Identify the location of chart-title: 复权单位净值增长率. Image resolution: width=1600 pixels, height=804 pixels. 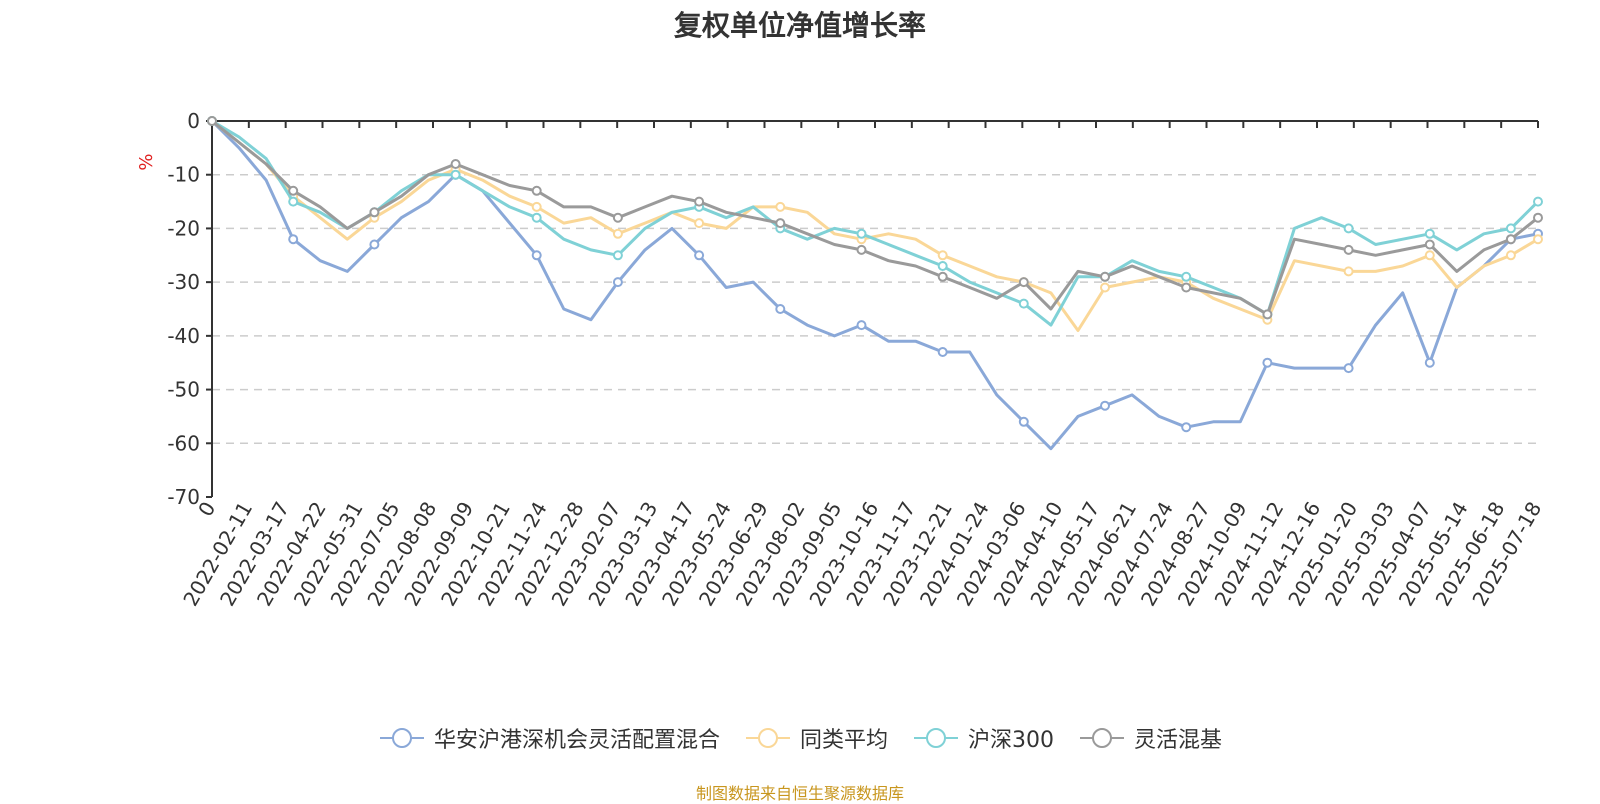
(799, 25).